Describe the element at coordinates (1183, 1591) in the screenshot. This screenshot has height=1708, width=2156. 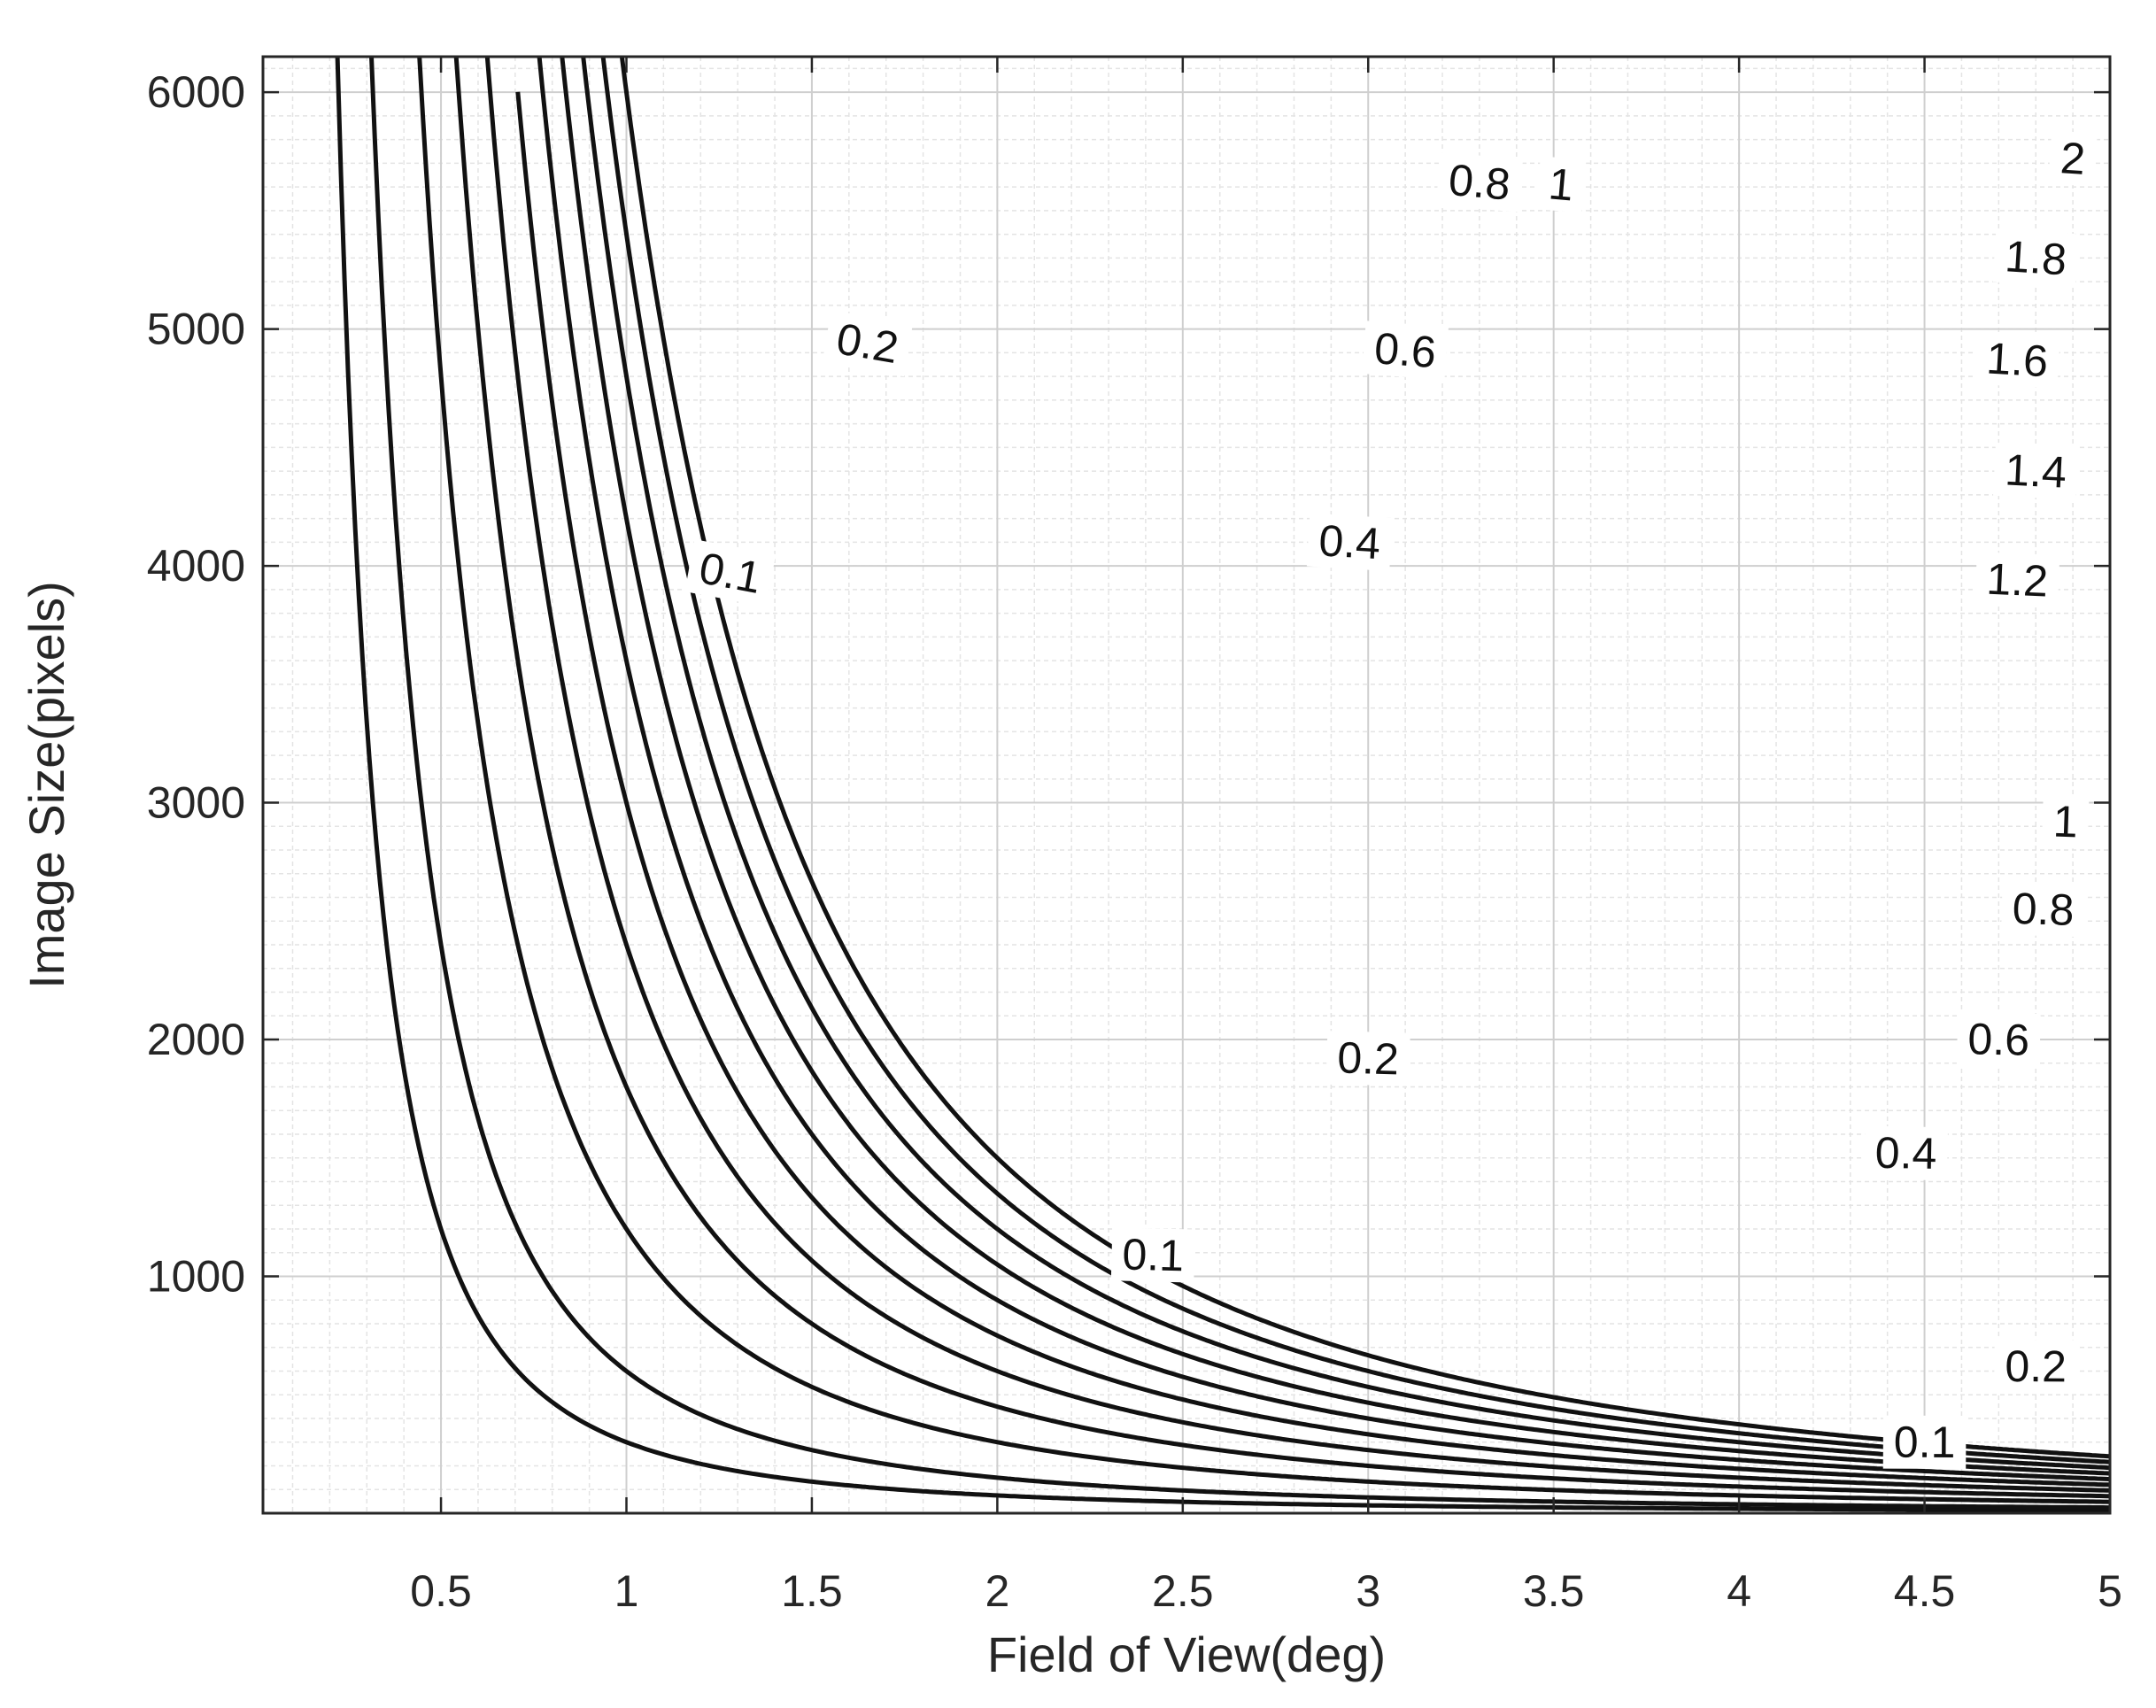
I see `x-tick-label: 2.5` at that location.